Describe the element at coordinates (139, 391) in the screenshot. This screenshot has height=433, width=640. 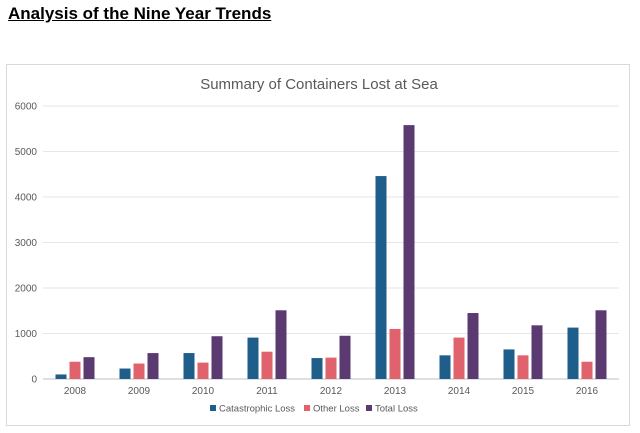
I see `x-tick-label: 2009` at that location.